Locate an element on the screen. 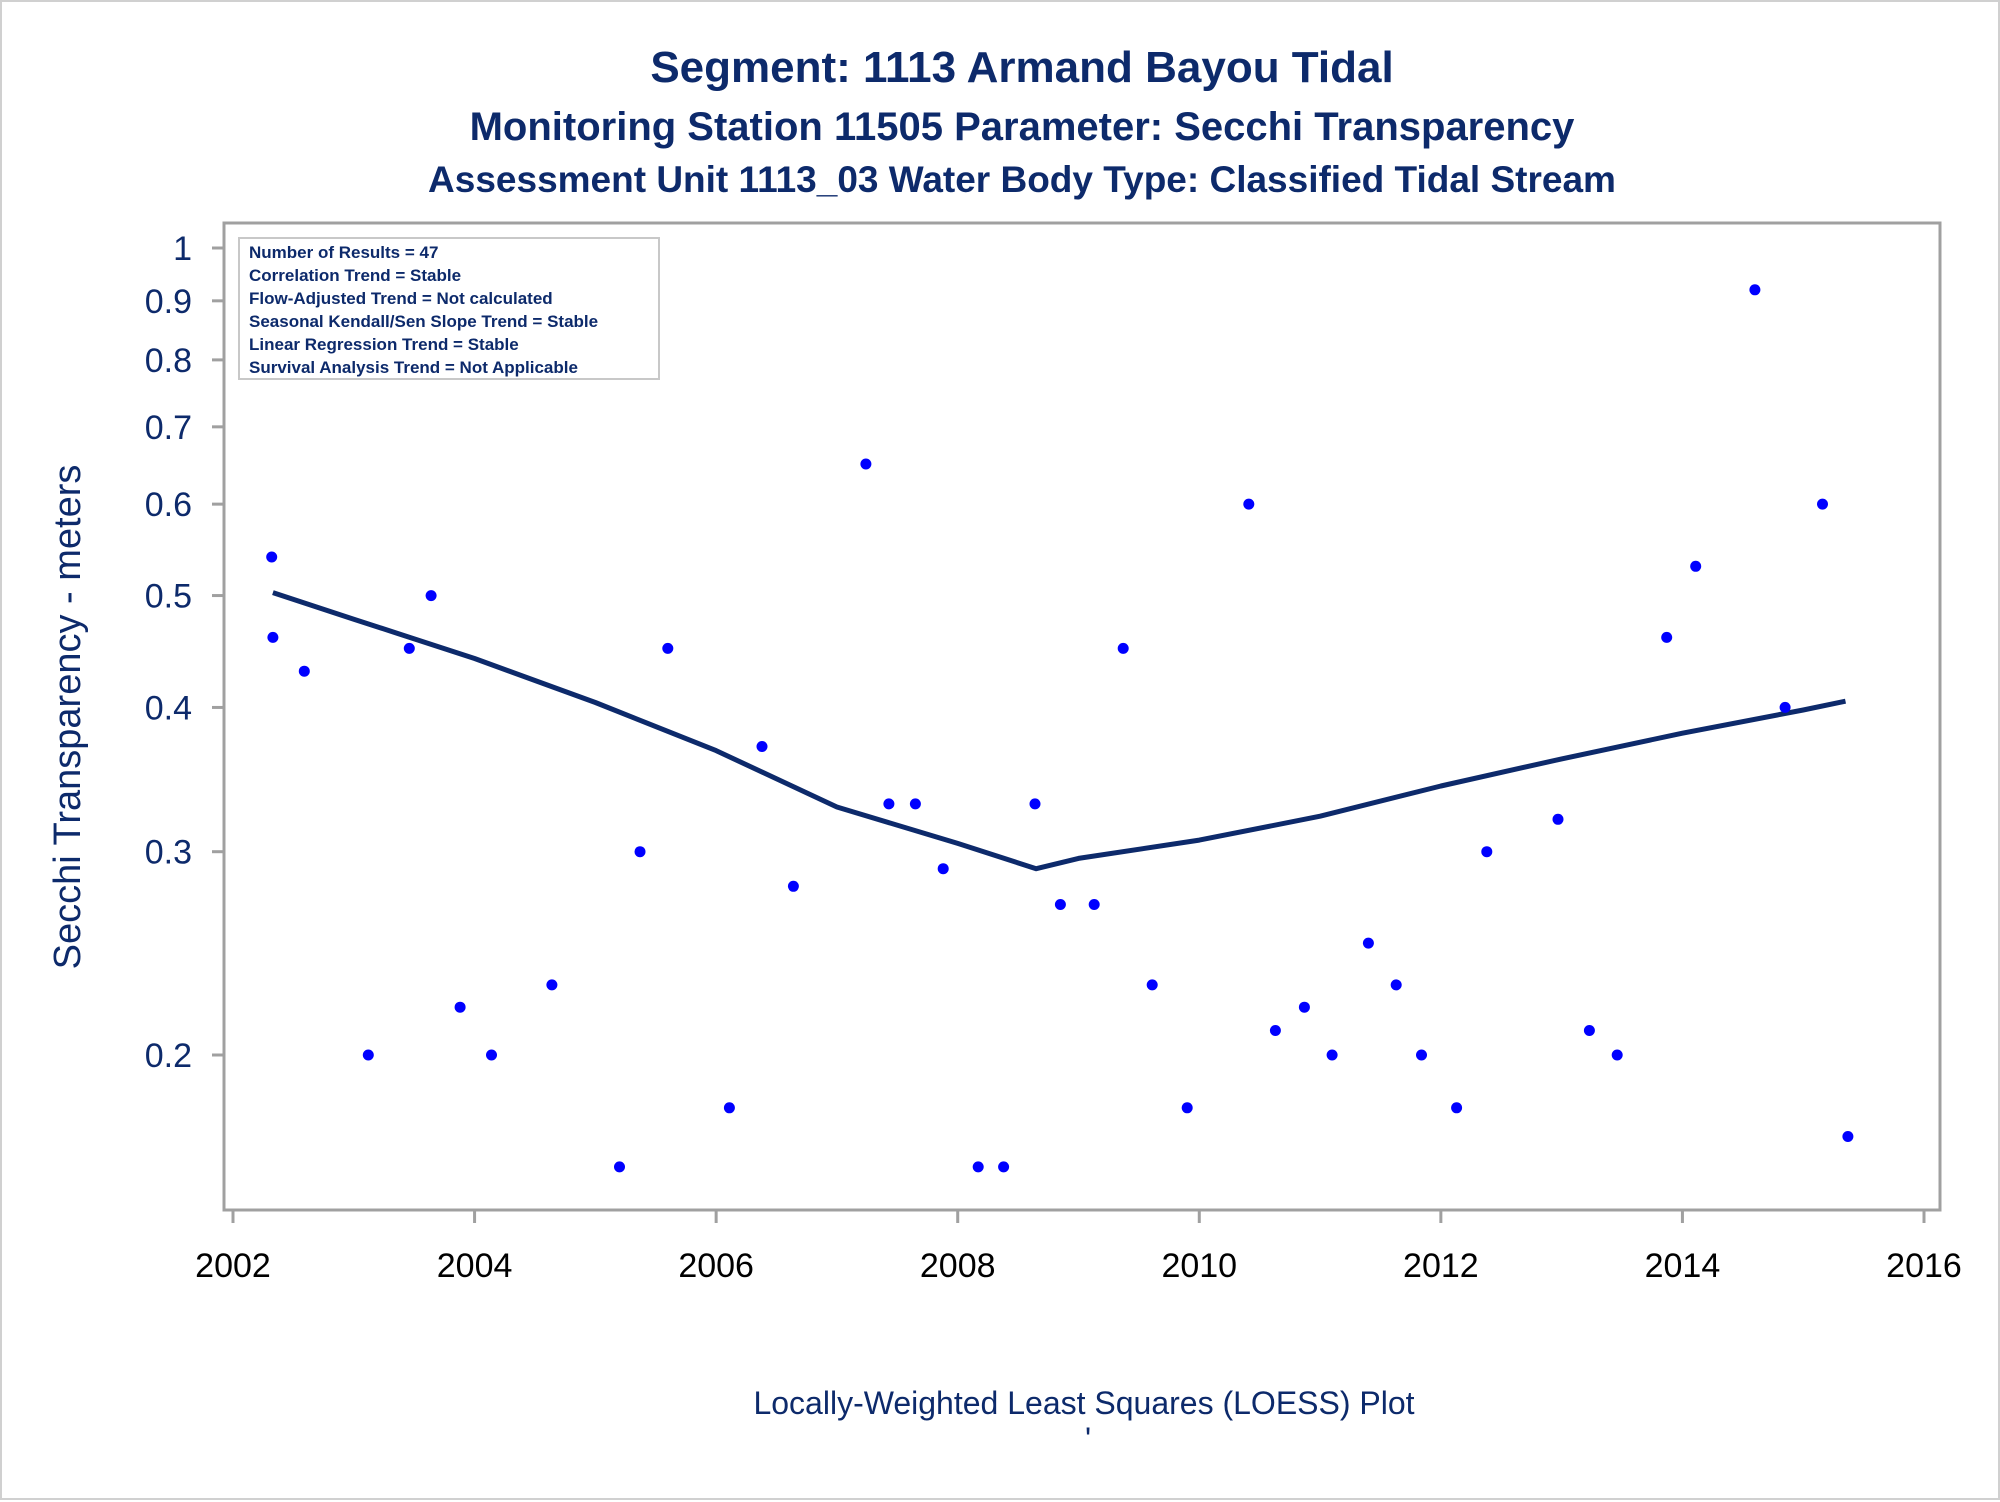 This screenshot has height=1502, width=2000. x-tick-label: 2008 is located at coordinates (958, 1266).